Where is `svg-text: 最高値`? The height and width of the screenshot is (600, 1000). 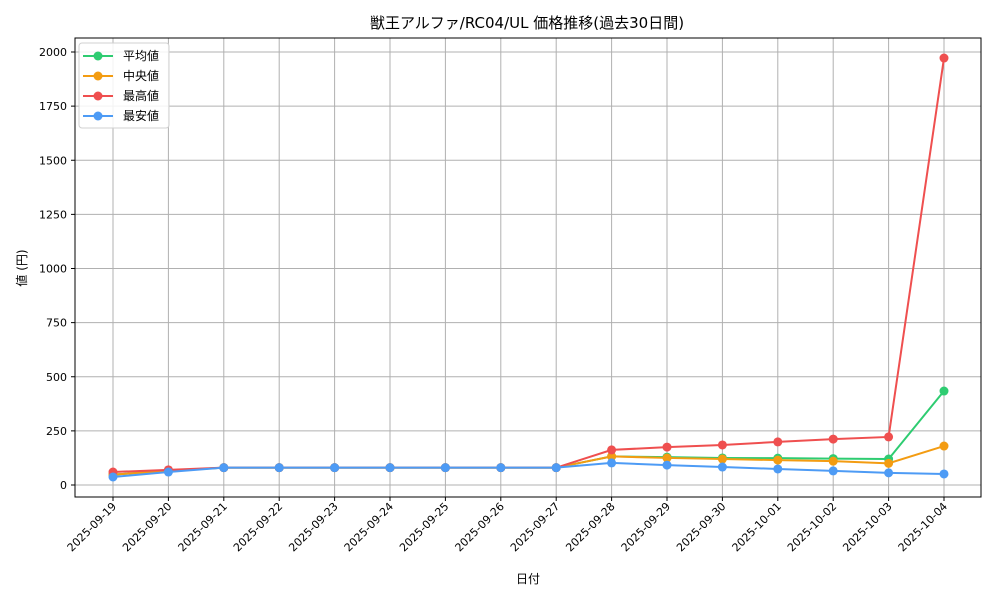
svg-text: 最高値 is located at coordinates (141, 95).